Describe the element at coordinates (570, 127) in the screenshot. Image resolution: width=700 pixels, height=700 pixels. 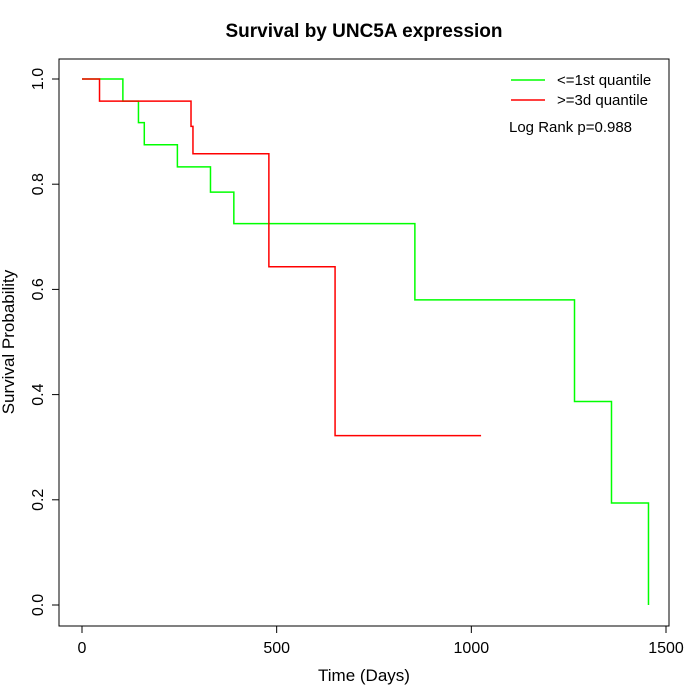
I see `log-rank-annotation: Log Rank p=0.988` at that location.